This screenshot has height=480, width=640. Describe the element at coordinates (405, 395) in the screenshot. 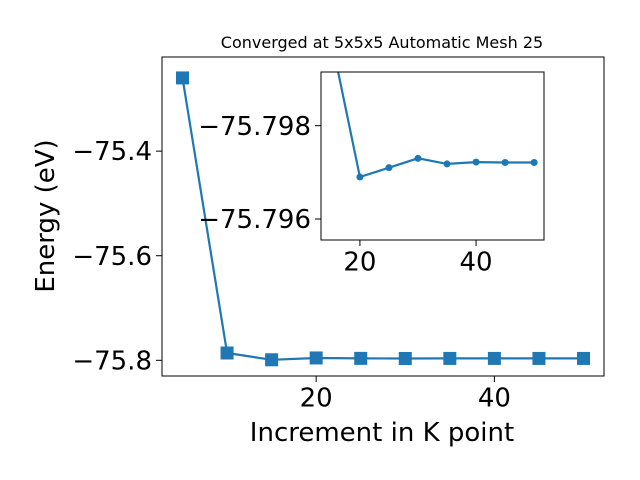

I see `main-x-axis-ticks: 20 40` at that location.